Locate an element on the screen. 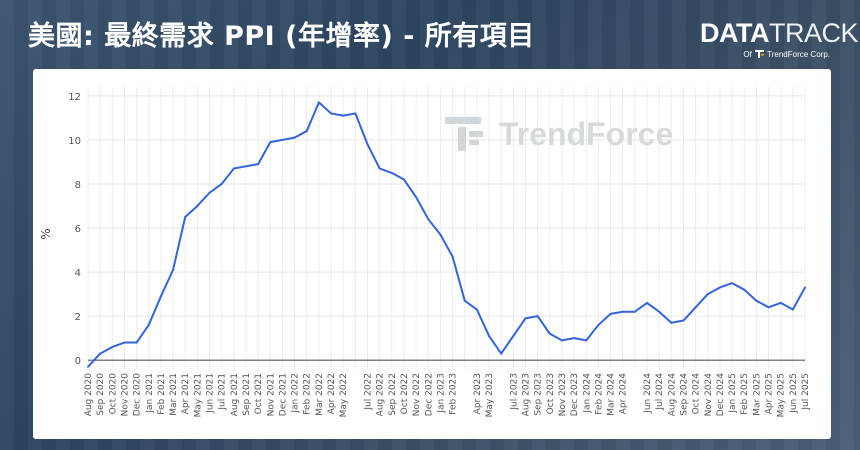  brand-of-label: Of is located at coordinates (747, 54).